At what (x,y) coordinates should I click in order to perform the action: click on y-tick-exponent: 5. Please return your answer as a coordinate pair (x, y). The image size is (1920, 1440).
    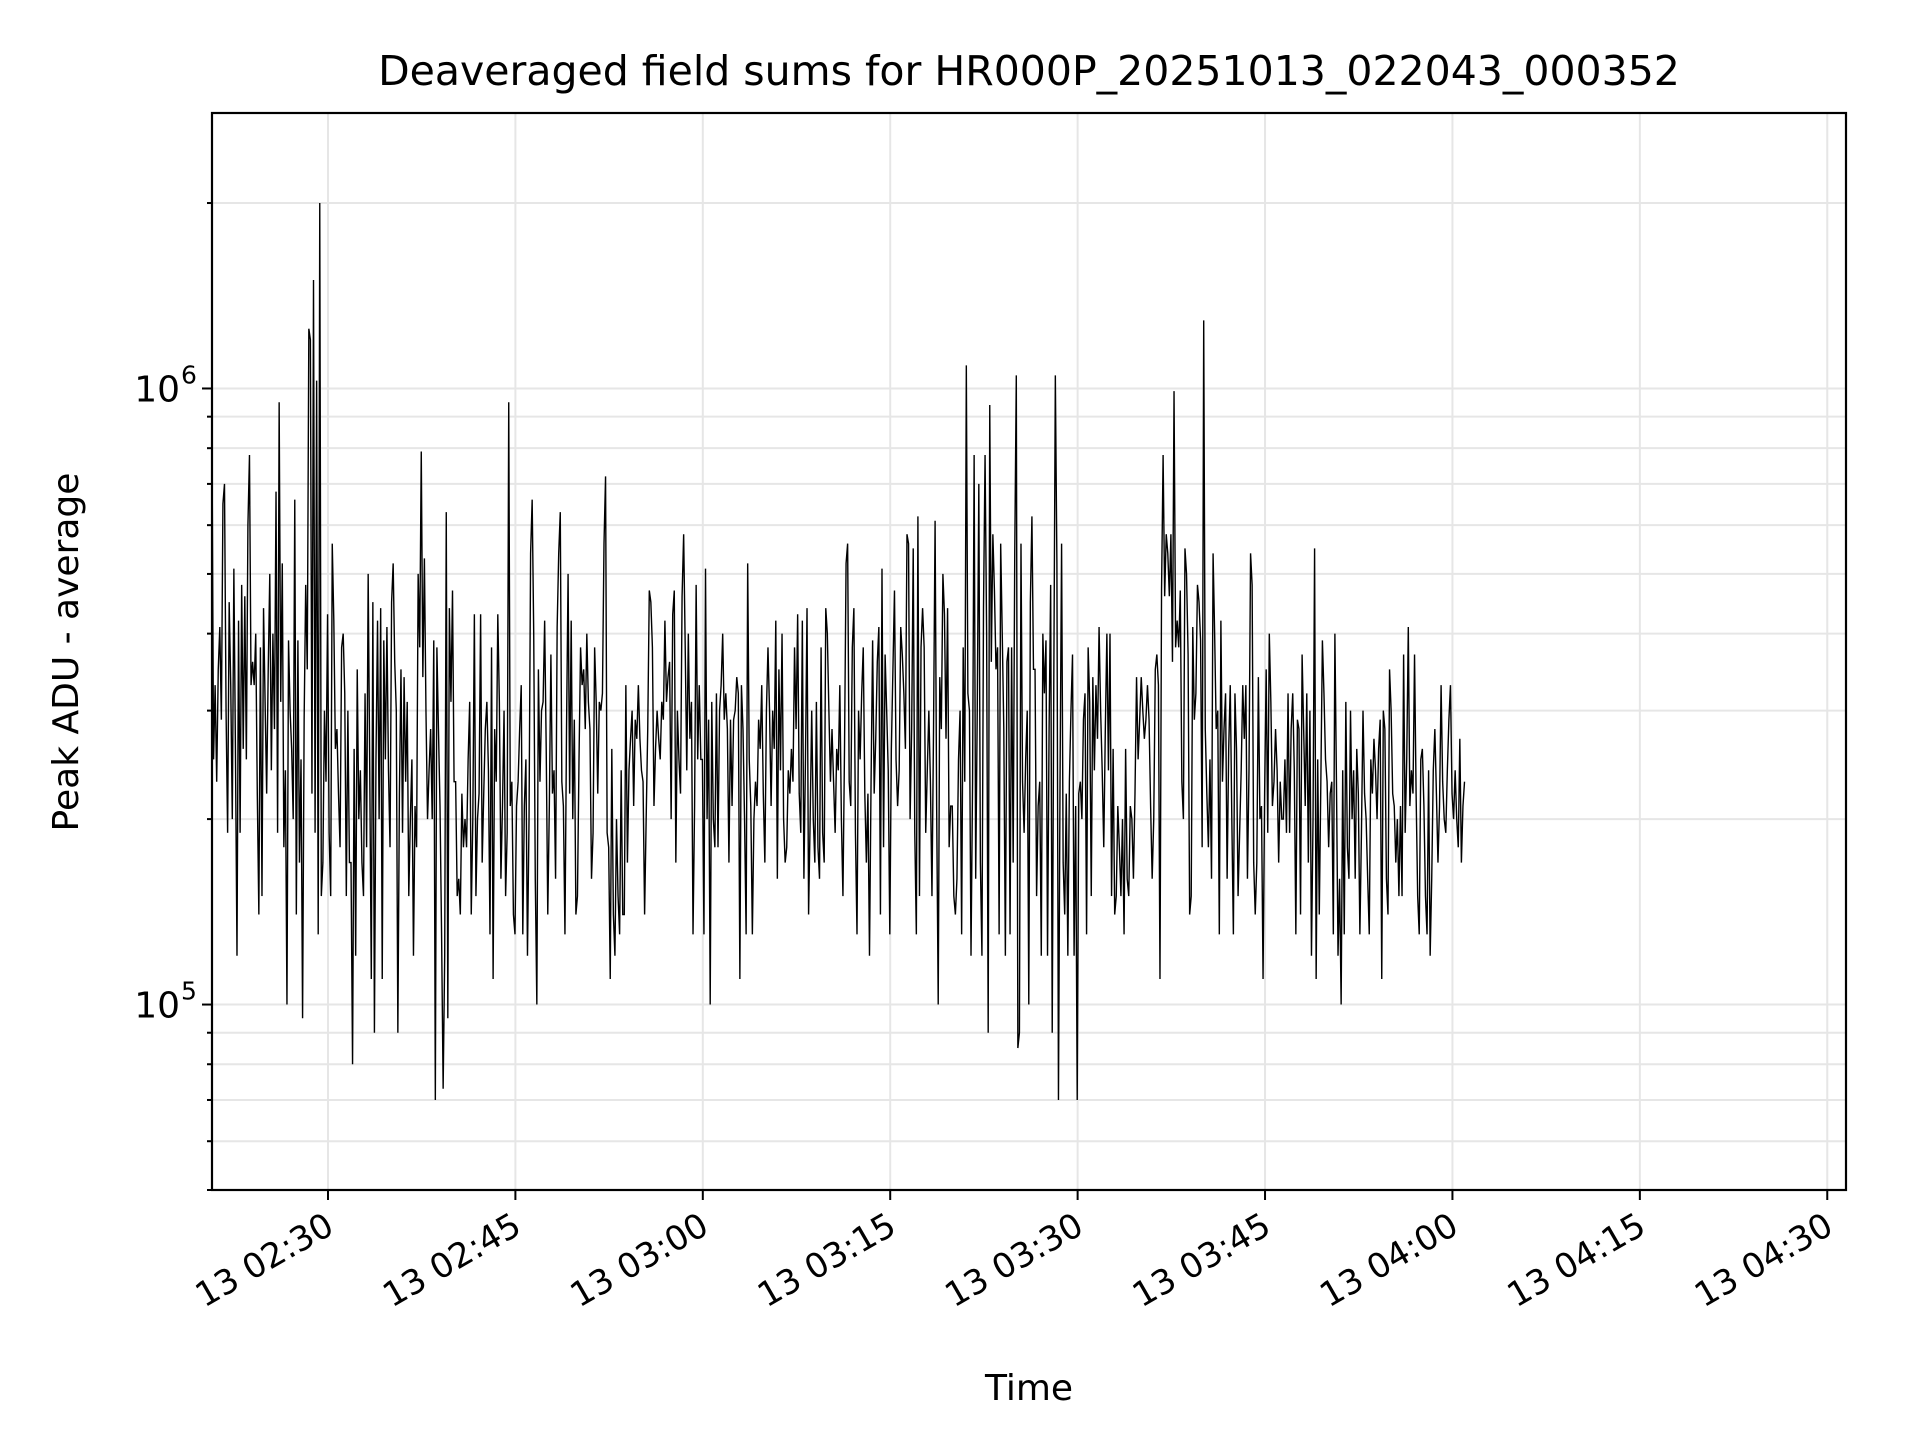
    Looking at the image, I should click on (189, 991).